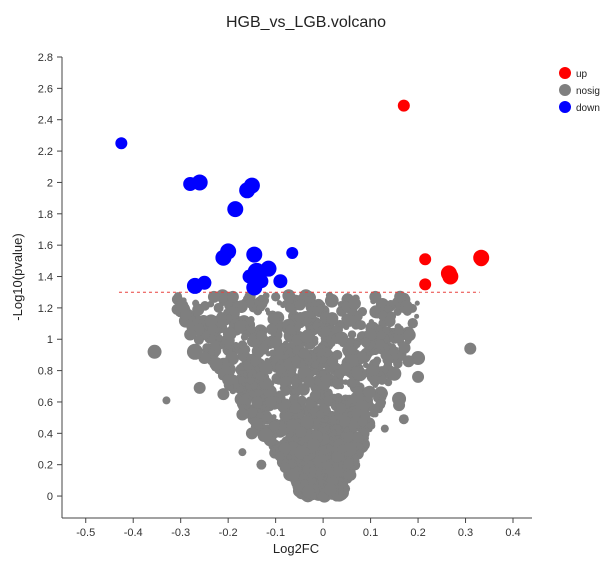 This screenshot has width=612, height=572. Describe the element at coordinates (45, 434) in the screenshot. I see `y-tick-label: 0.4` at that location.